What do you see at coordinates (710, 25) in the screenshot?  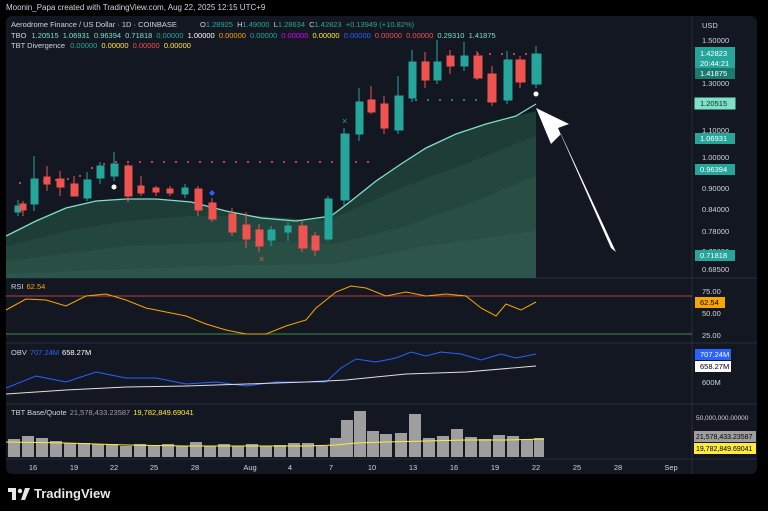 I see `currency-label: USD` at bounding box center [710, 25].